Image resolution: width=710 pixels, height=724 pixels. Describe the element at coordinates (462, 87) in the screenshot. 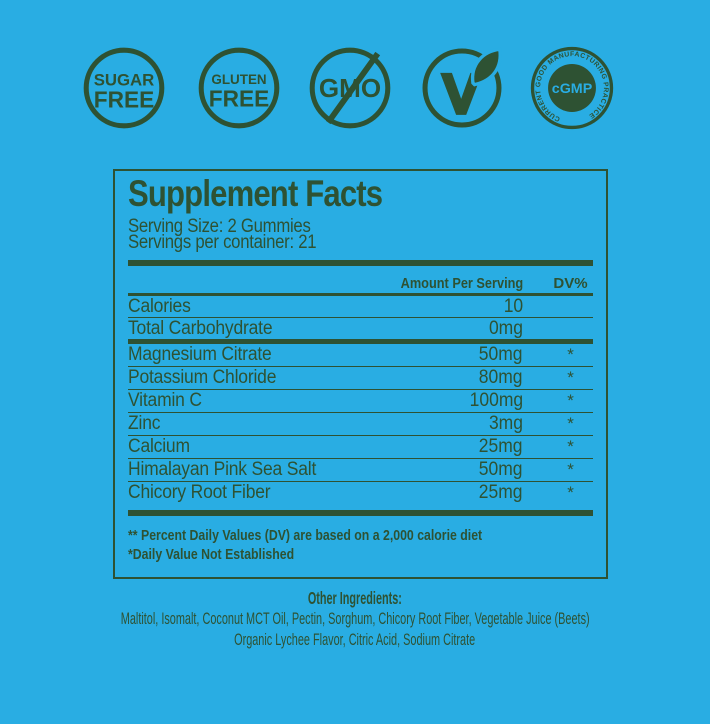

I see `vegan-badge-icon` at that location.